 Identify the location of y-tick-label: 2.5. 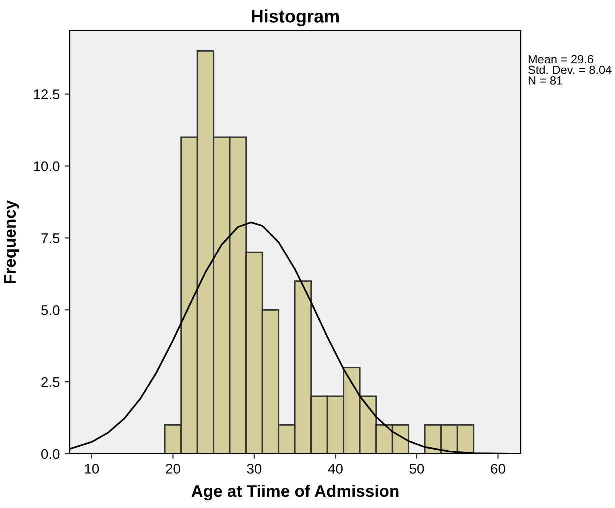
(51, 382).